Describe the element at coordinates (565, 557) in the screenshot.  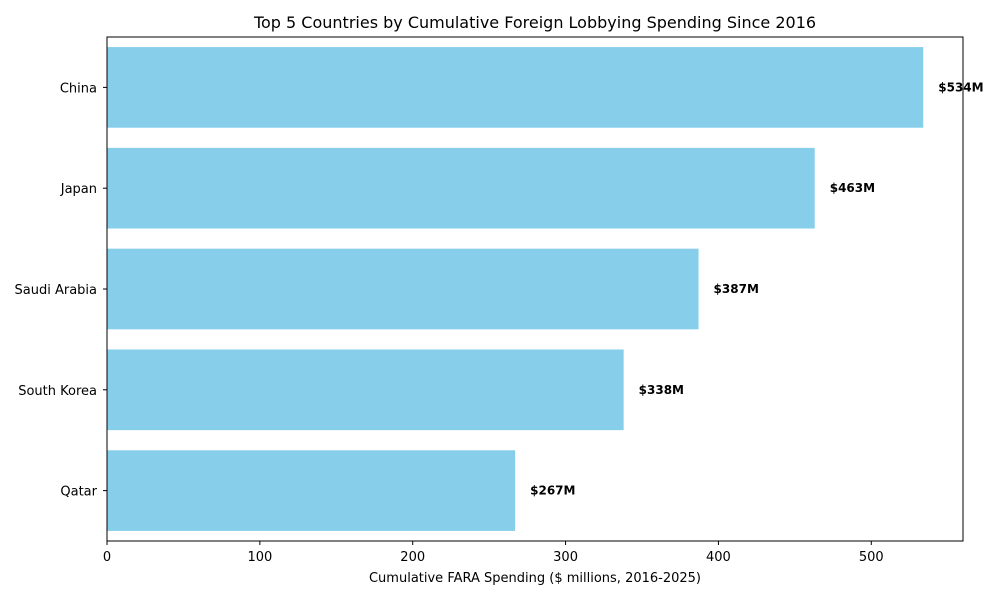
I see `x-tick-label: 300` at that location.